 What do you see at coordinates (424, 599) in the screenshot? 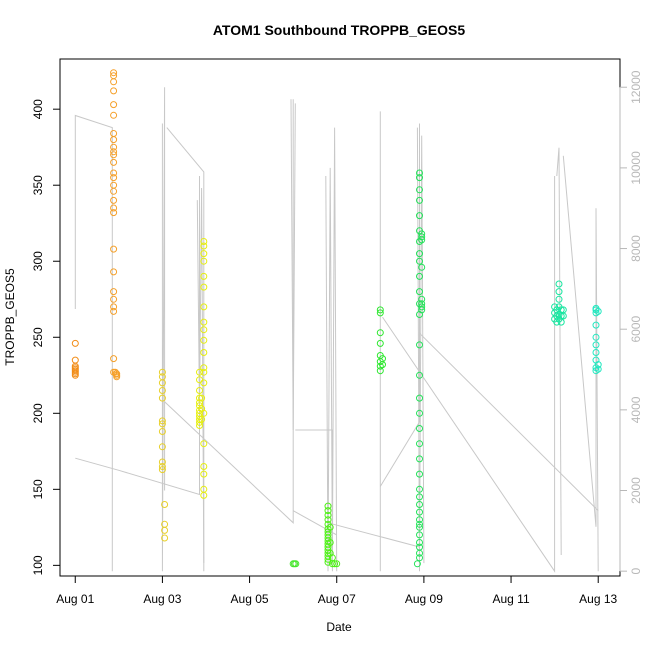
I see `x-tick-label: Aug 09` at bounding box center [424, 599].